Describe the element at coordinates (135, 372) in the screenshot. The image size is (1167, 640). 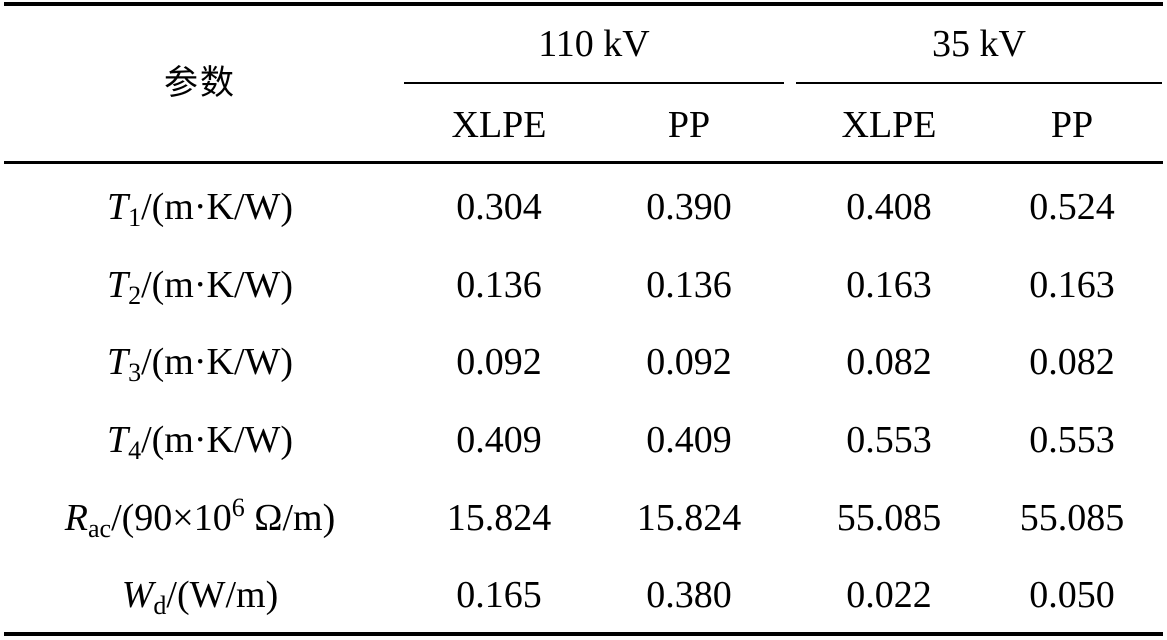
I see `row-subscript: 3` at that location.